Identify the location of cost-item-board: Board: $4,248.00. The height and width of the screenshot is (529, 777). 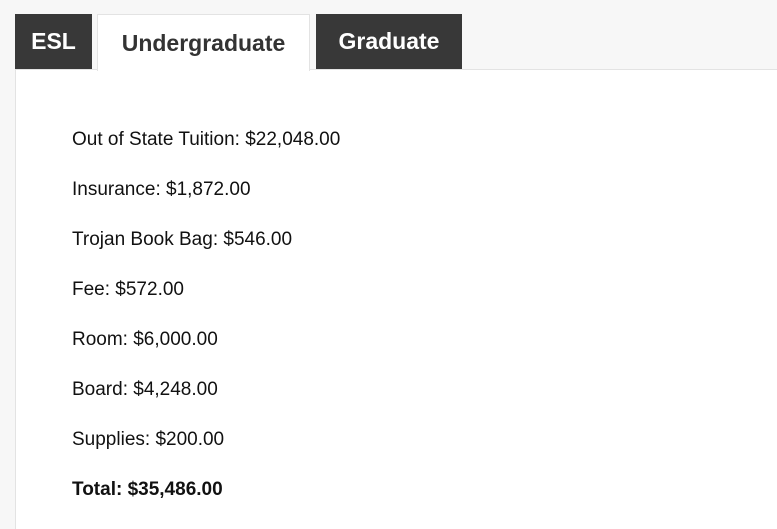
(145, 389).